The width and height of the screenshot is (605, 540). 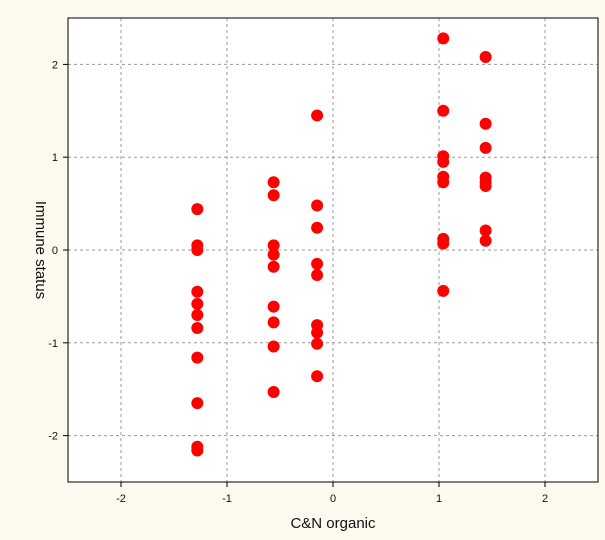 What do you see at coordinates (55, 251) in the screenshot?
I see `y-tick-label: 0` at bounding box center [55, 251].